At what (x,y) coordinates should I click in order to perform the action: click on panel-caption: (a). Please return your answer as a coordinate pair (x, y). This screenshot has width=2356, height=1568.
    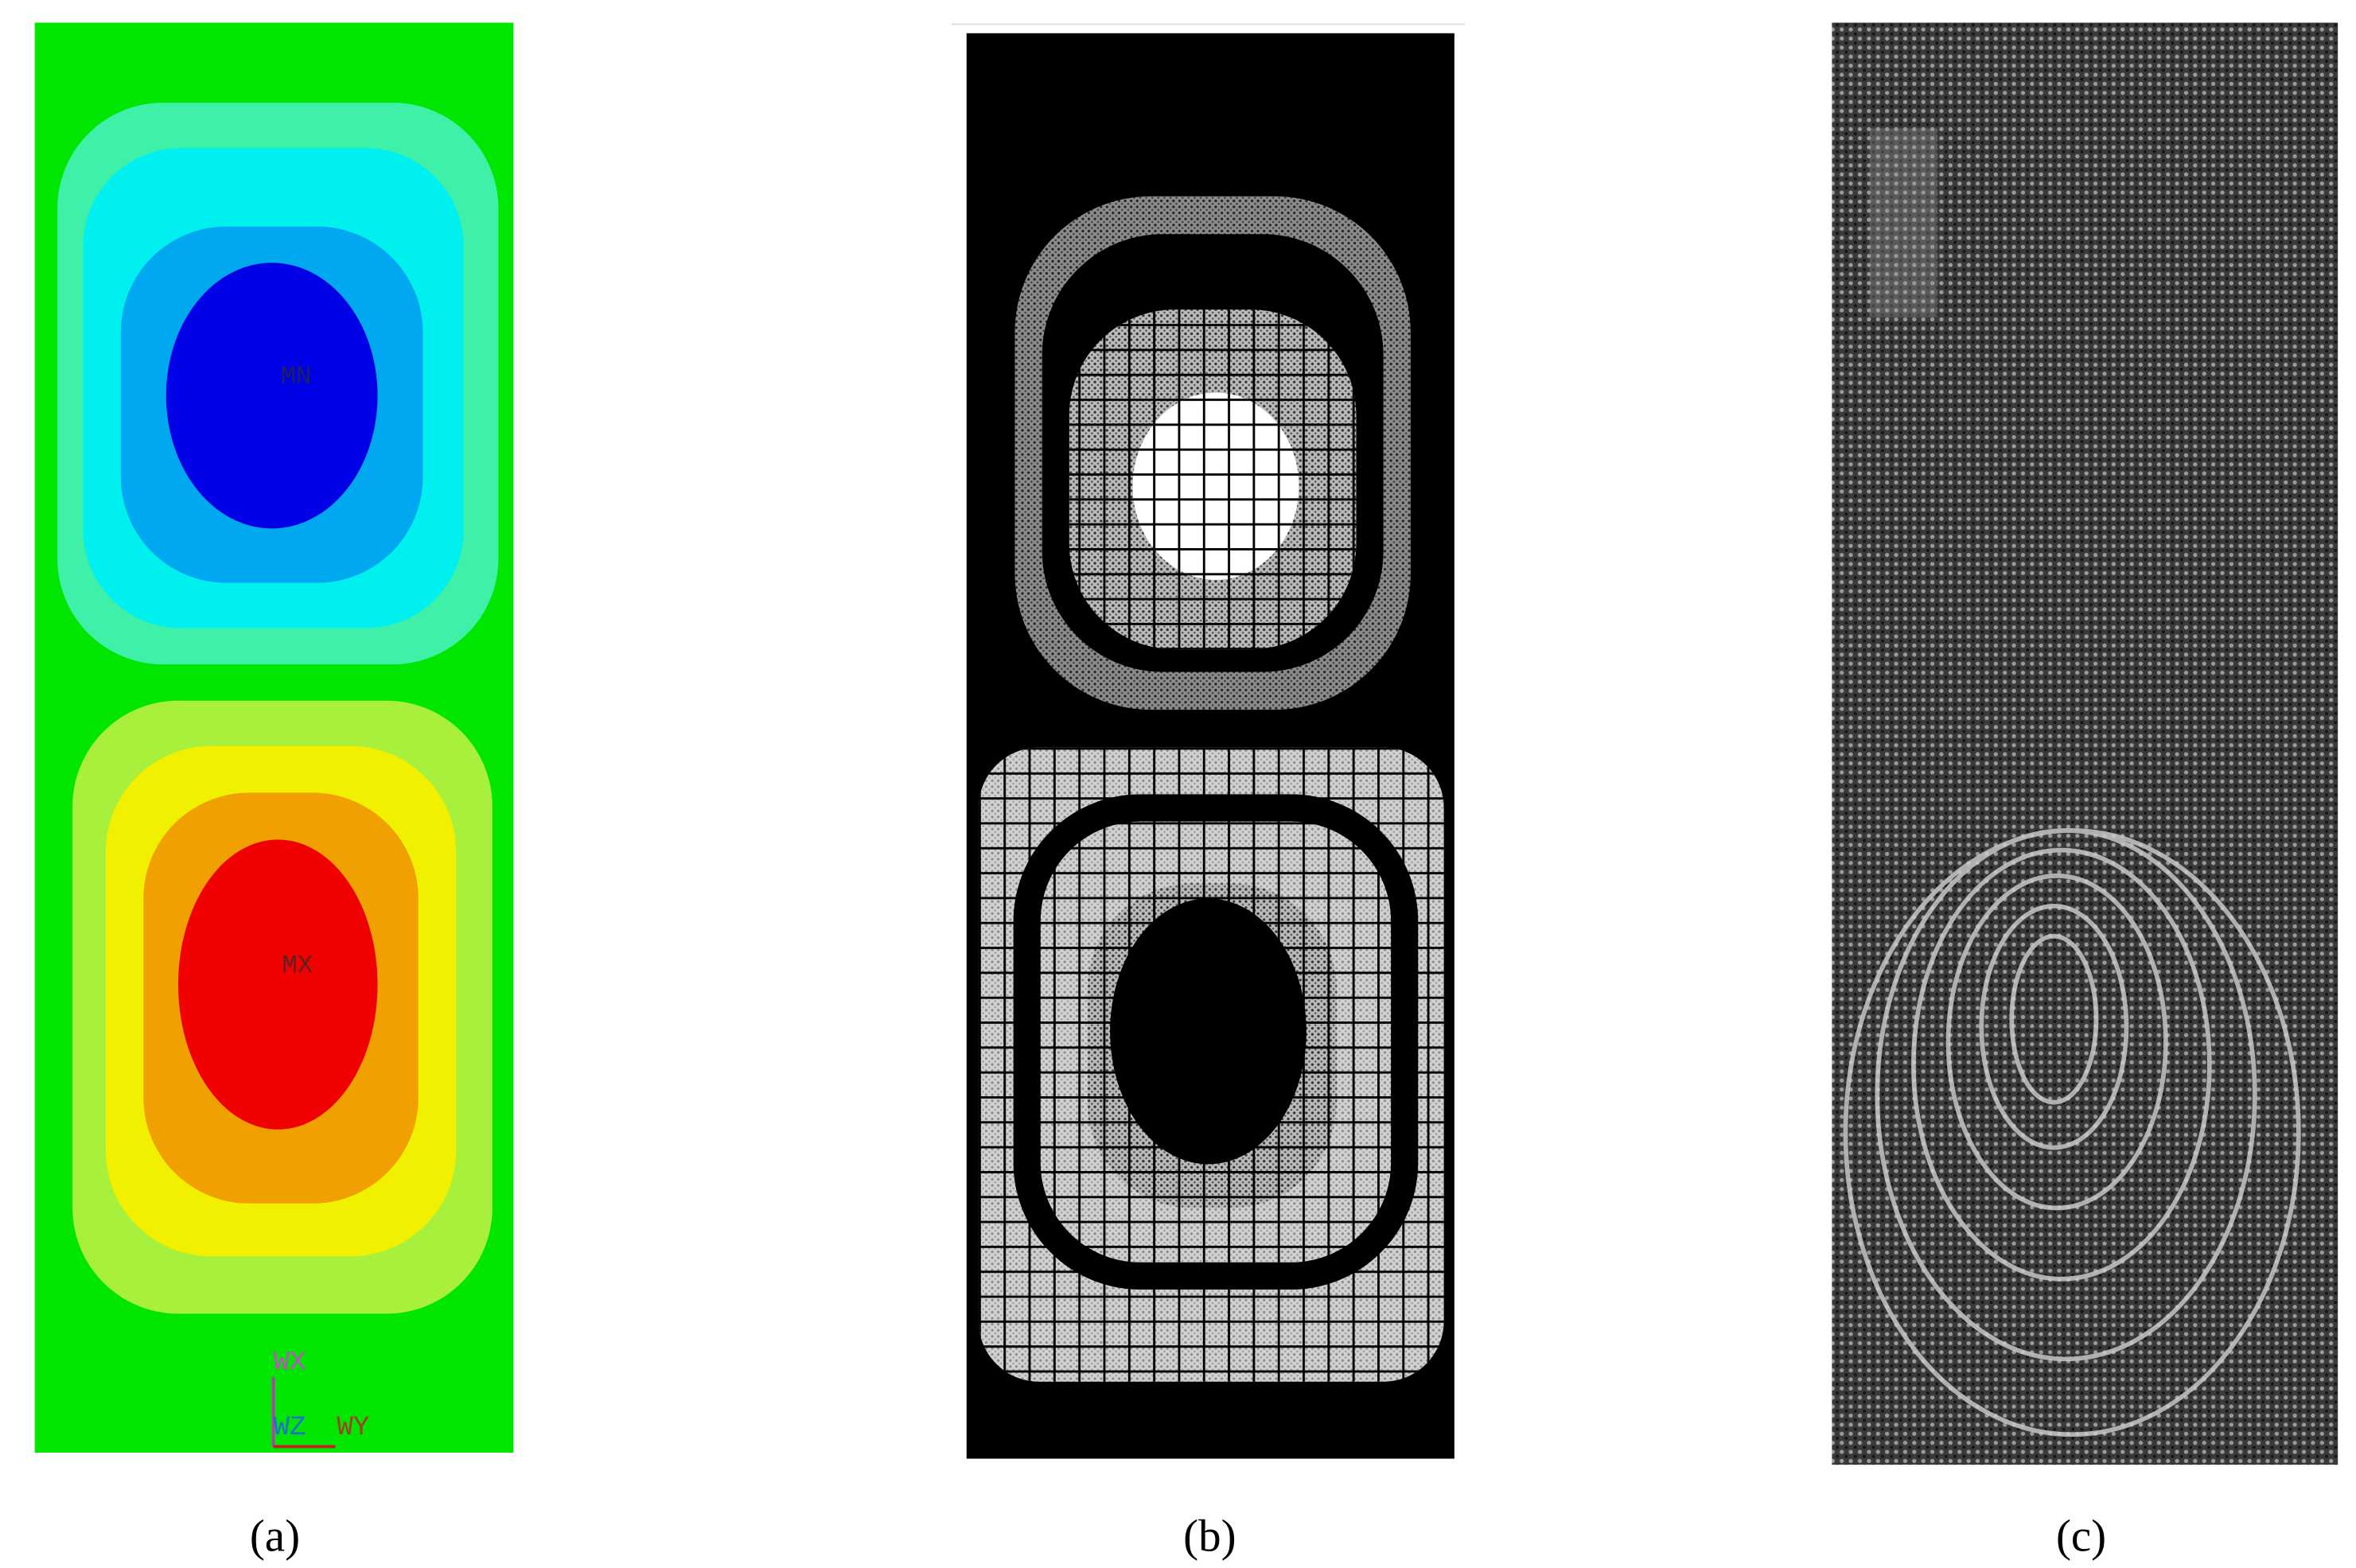
    Looking at the image, I should click on (275, 1536).